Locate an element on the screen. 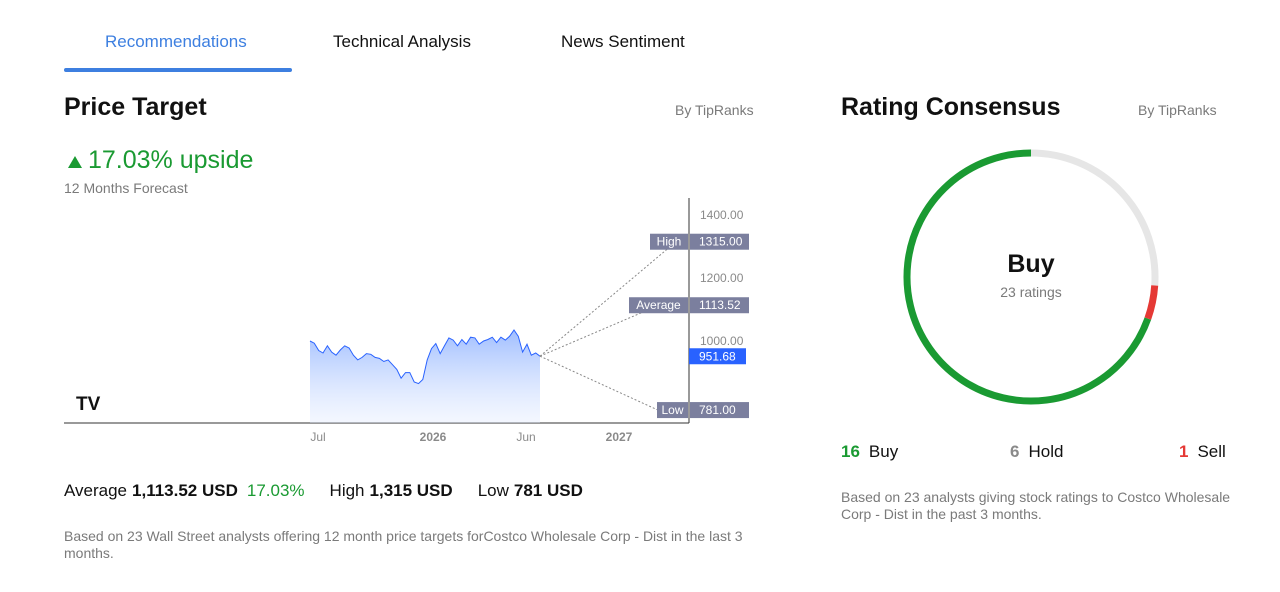  target-value-average: 1113.52 is located at coordinates (720, 305).